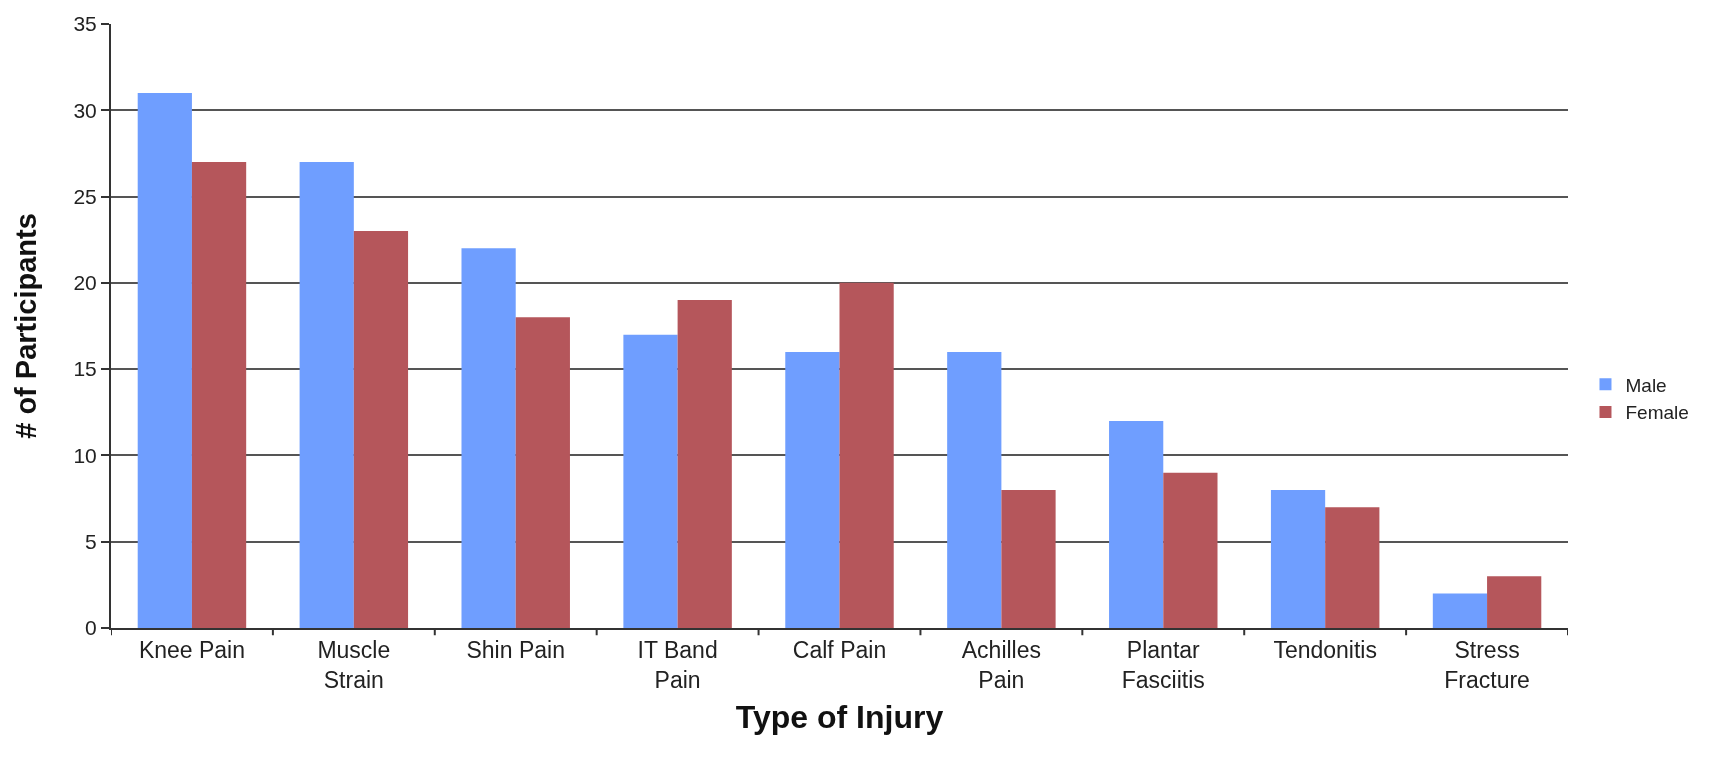 The height and width of the screenshot is (773, 1719). I want to click on y-tick-label: 0, so click(91, 628).